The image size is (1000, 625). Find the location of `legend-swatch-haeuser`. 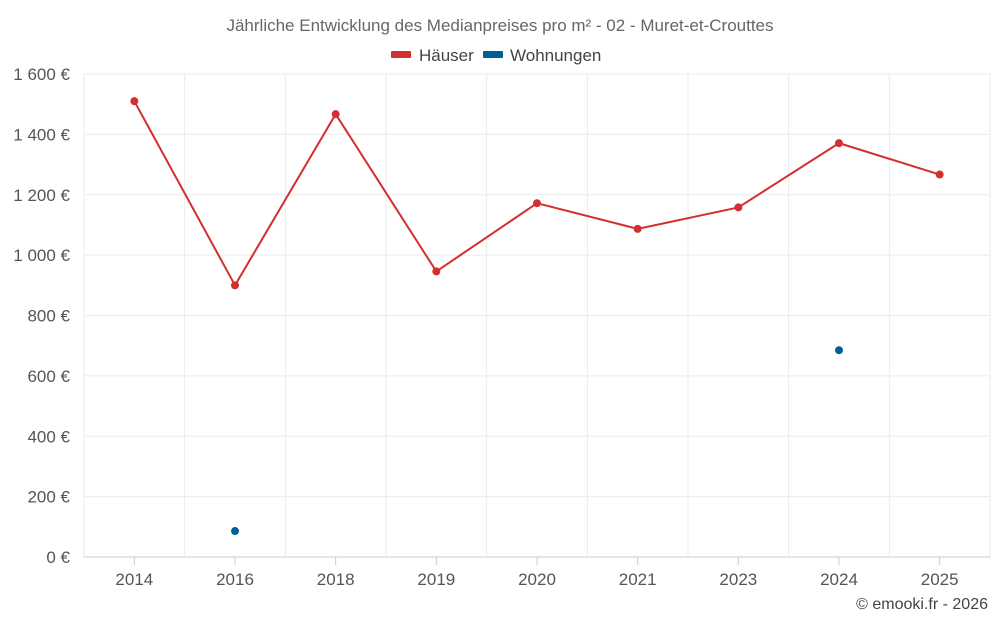

legend-swatch-haeuser is located at coordinates (401, 54).